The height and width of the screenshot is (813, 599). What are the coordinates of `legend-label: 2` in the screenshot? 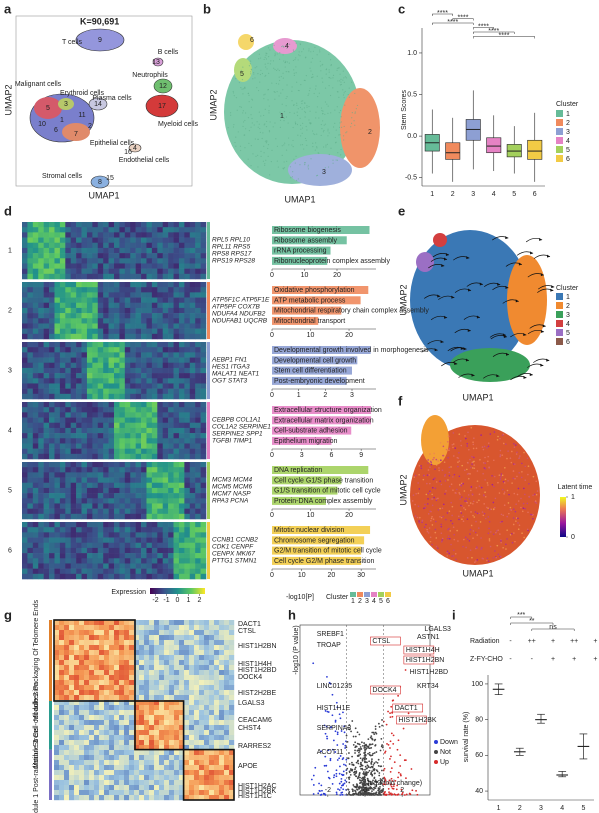 It's located at (568, 306).